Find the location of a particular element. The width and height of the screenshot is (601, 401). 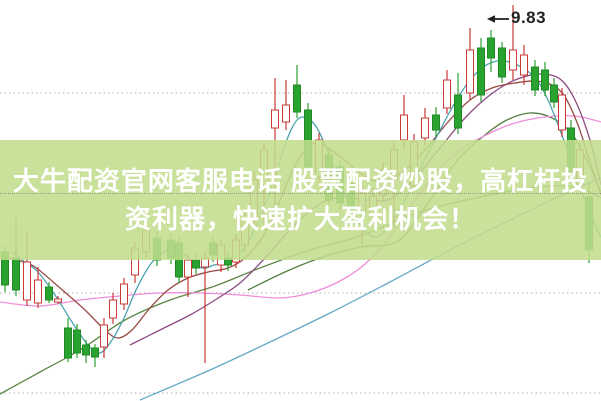

price-arrow-head is located at coordinates (491, 19).